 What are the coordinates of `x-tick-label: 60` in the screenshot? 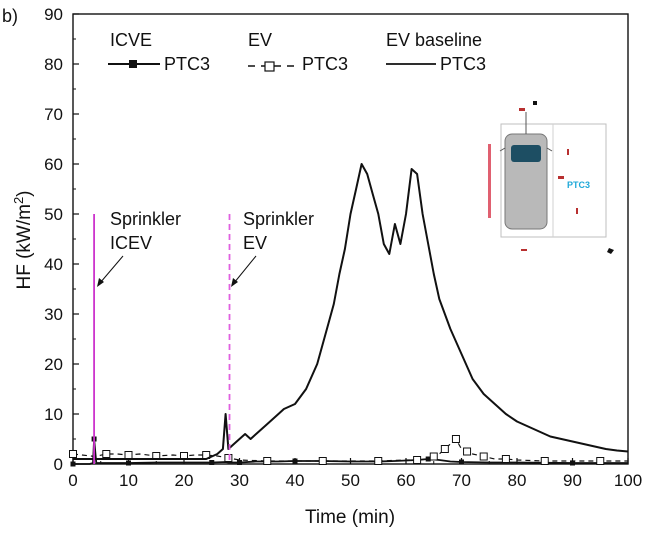 It's located at (406, 480).